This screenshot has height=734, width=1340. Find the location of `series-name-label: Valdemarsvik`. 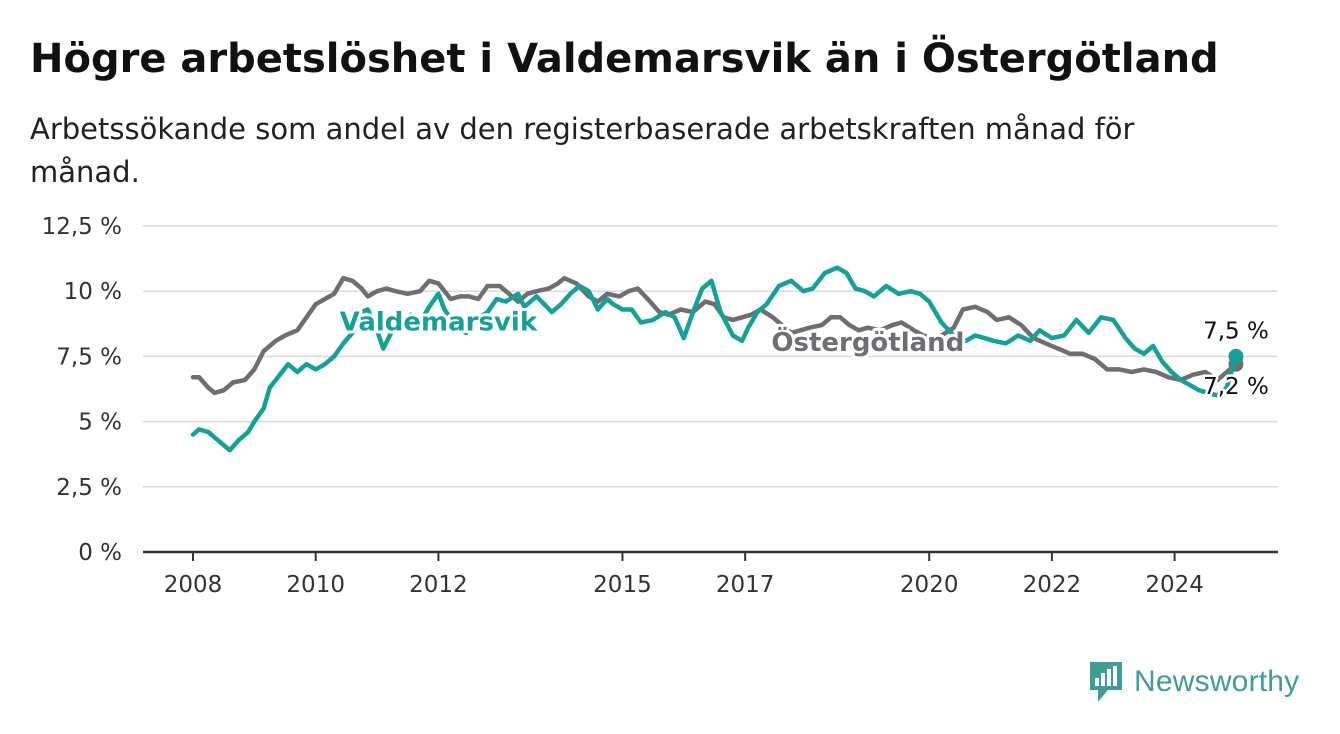

series-name-label: Valdemarsvik is located at coordinates (439, 322).